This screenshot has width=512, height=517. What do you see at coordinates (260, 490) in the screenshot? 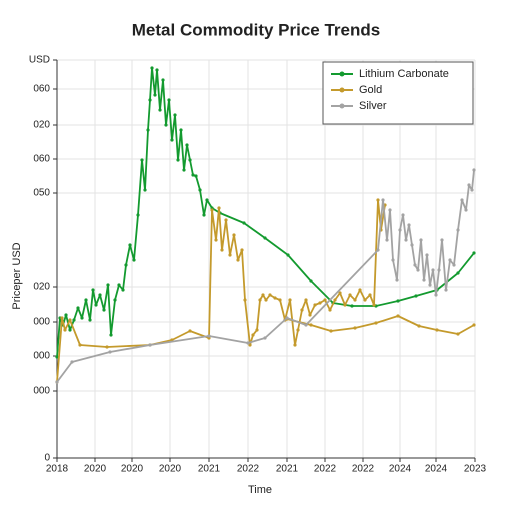
I see `x-axis-label: Time` at bounding box center [260, 490].